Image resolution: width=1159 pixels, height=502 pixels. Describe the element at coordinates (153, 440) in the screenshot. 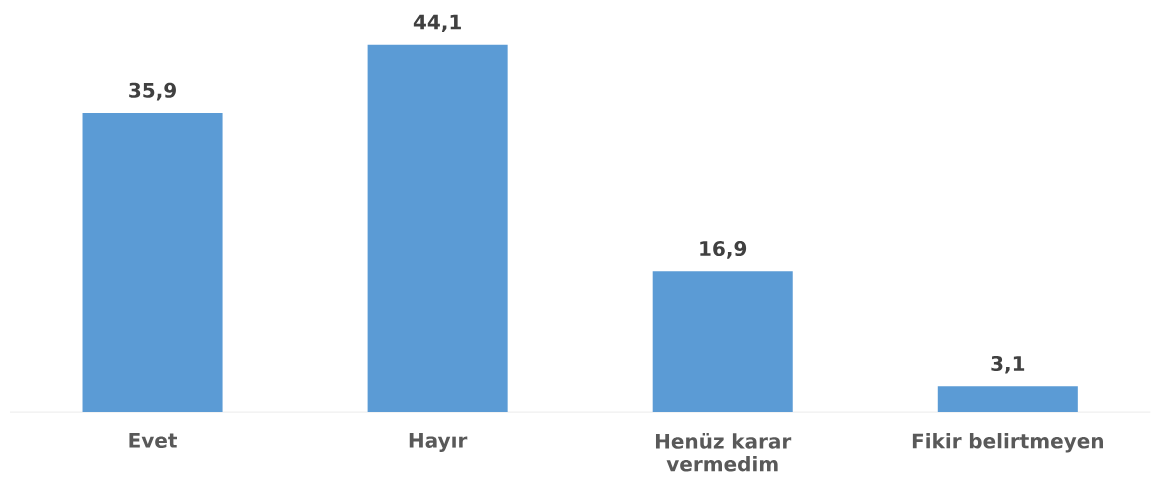

I see `x-tick-label: Evet` at that location.